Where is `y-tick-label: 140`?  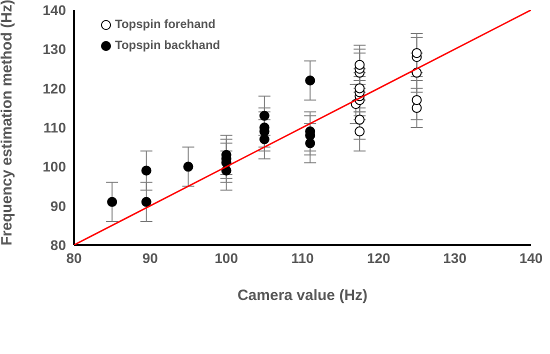
y-tick-label: 140 is located at coordinates (54, 10).